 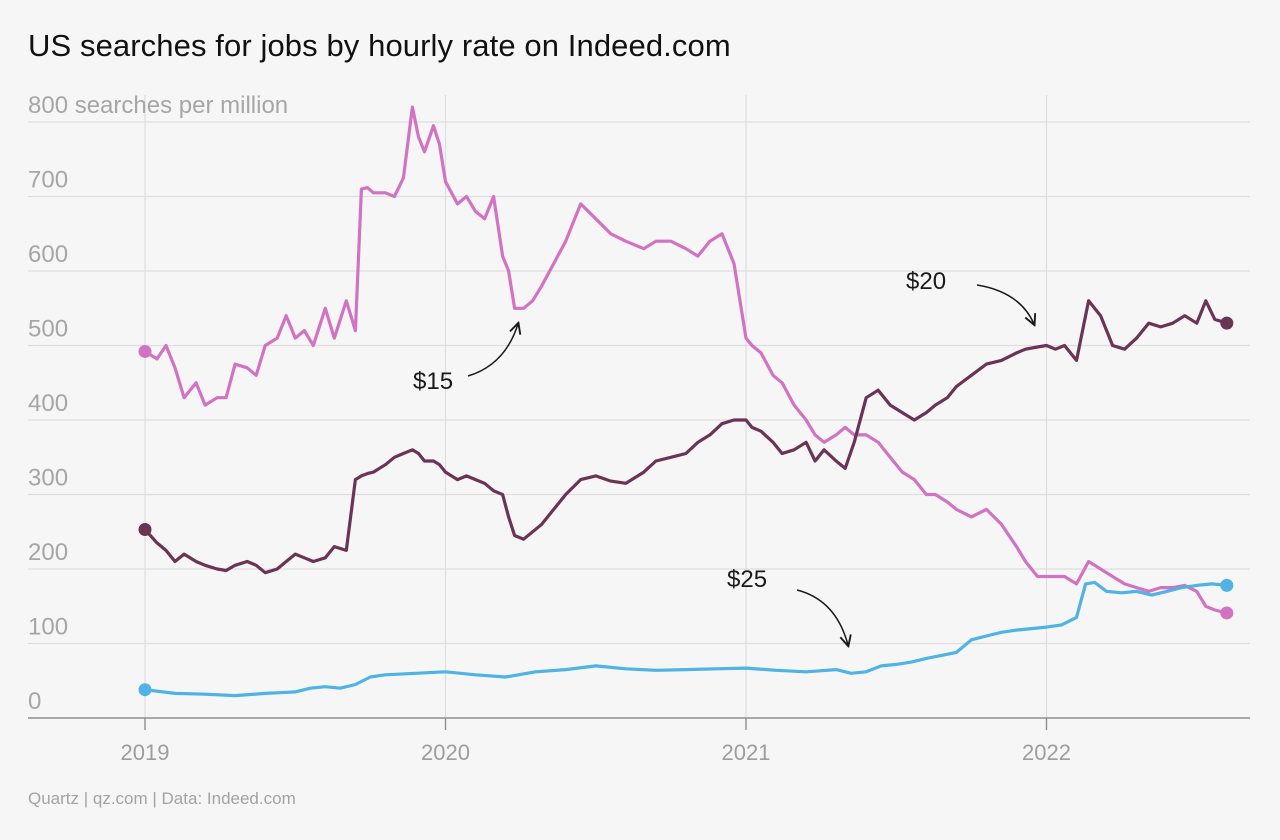 What do you see at coordinates (445, 752) in the screenshot?
I see `x-tick-label-2020: 2020` at bounding box center [445, 752].